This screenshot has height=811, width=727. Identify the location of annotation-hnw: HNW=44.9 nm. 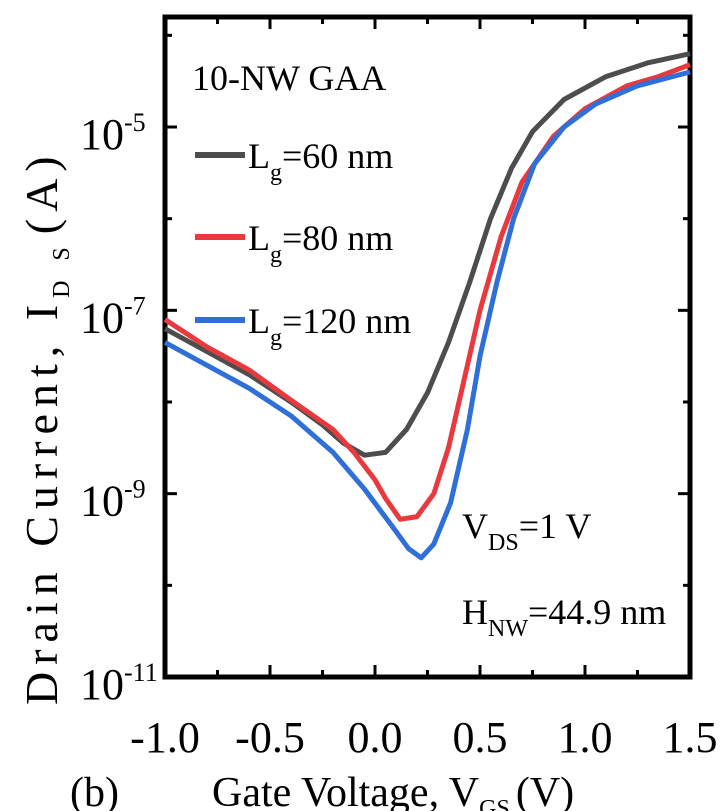
(564, 617).